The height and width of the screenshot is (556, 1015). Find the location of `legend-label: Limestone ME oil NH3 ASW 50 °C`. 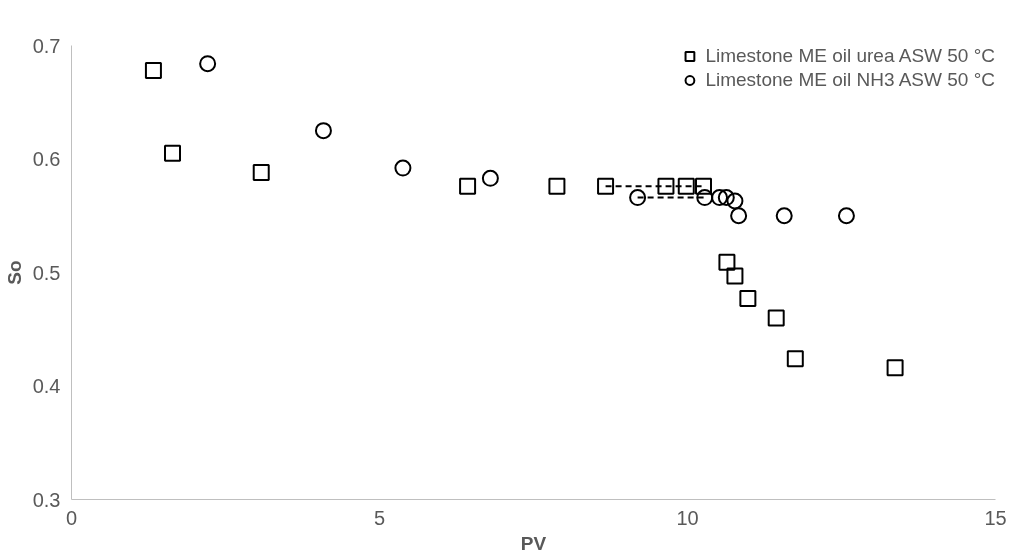

legend-label: Limestone ME oil NH3 ASW 50 °C is located at coordinates (850, 80).